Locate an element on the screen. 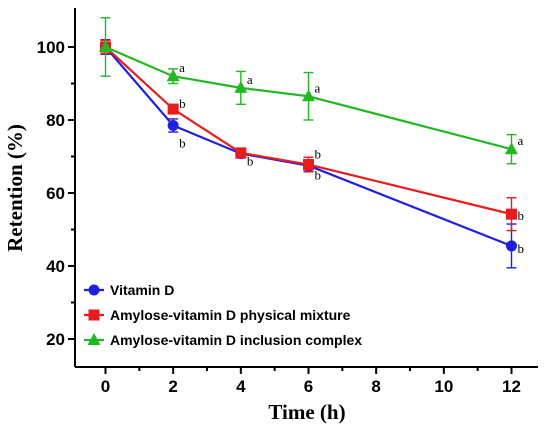 Image resolution: width=550 pixels, height=427 pixels. y-axis-title: Retention (%) is located at coordinates (15, 188).